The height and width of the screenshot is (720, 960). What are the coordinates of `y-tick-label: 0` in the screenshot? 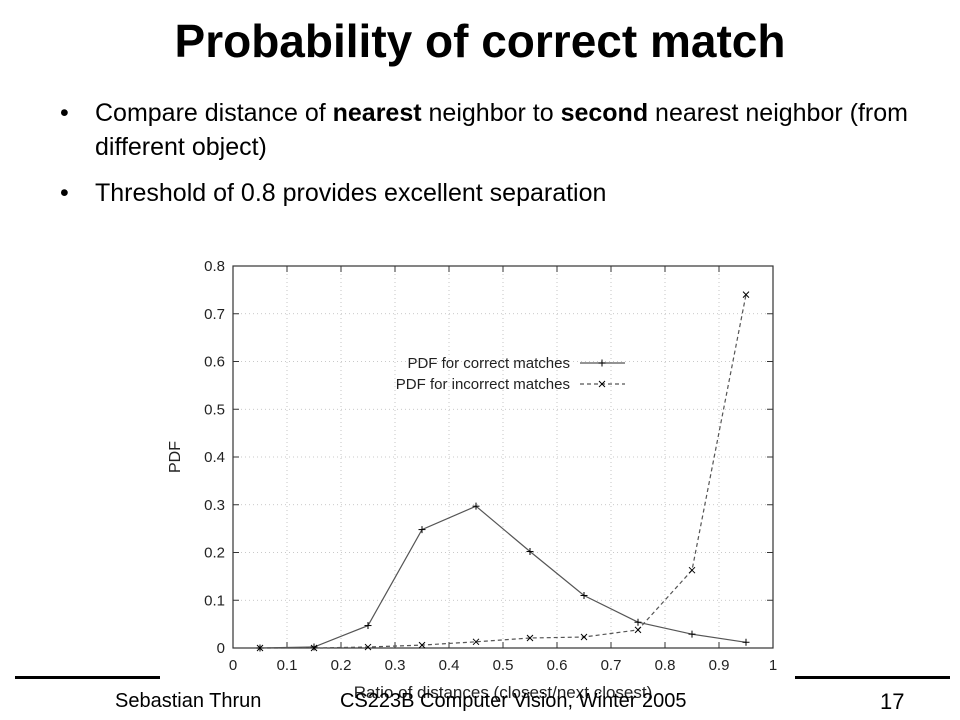 It's located at (221, 648).